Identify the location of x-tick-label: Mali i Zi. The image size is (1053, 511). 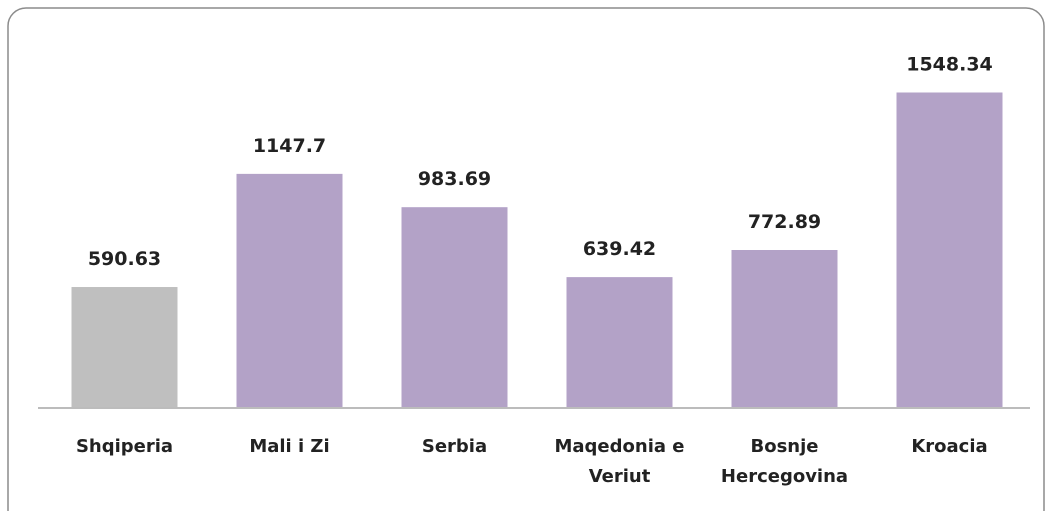
(289, 446).